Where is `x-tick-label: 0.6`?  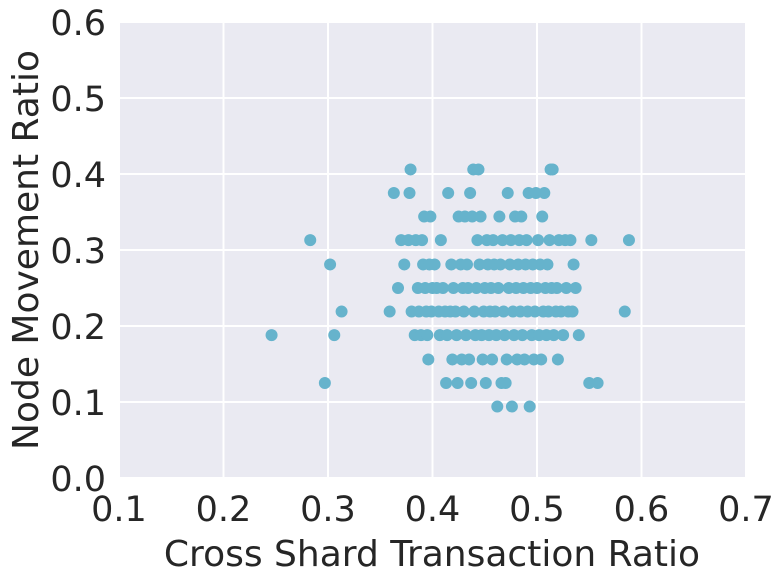 x-tick-label: 0.6 is located at coordinates (642, 510).